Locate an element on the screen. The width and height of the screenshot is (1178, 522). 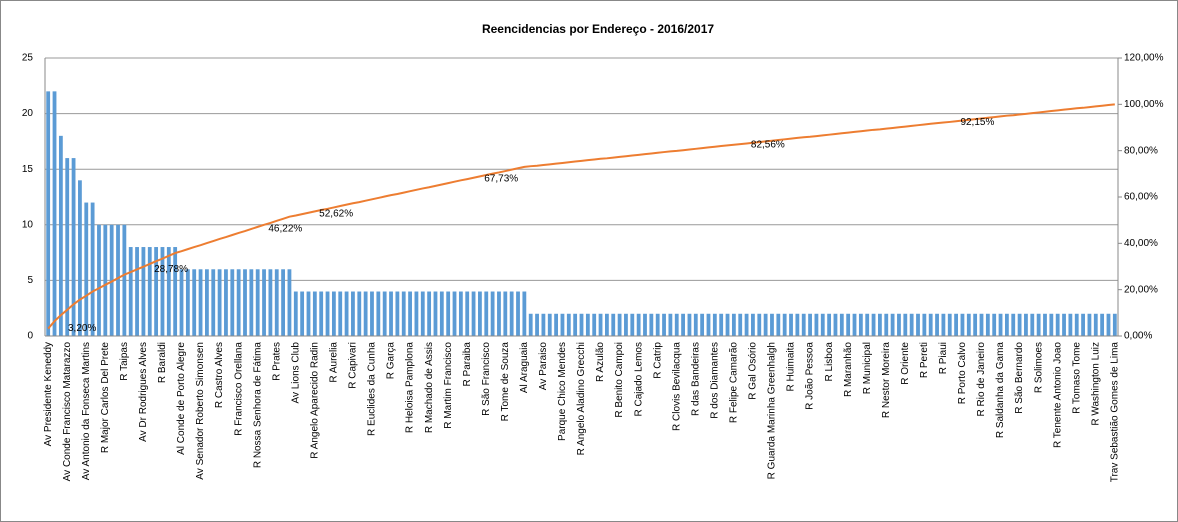
x-tick-label: R São Bernardo is located at coordinates (1019, 378).